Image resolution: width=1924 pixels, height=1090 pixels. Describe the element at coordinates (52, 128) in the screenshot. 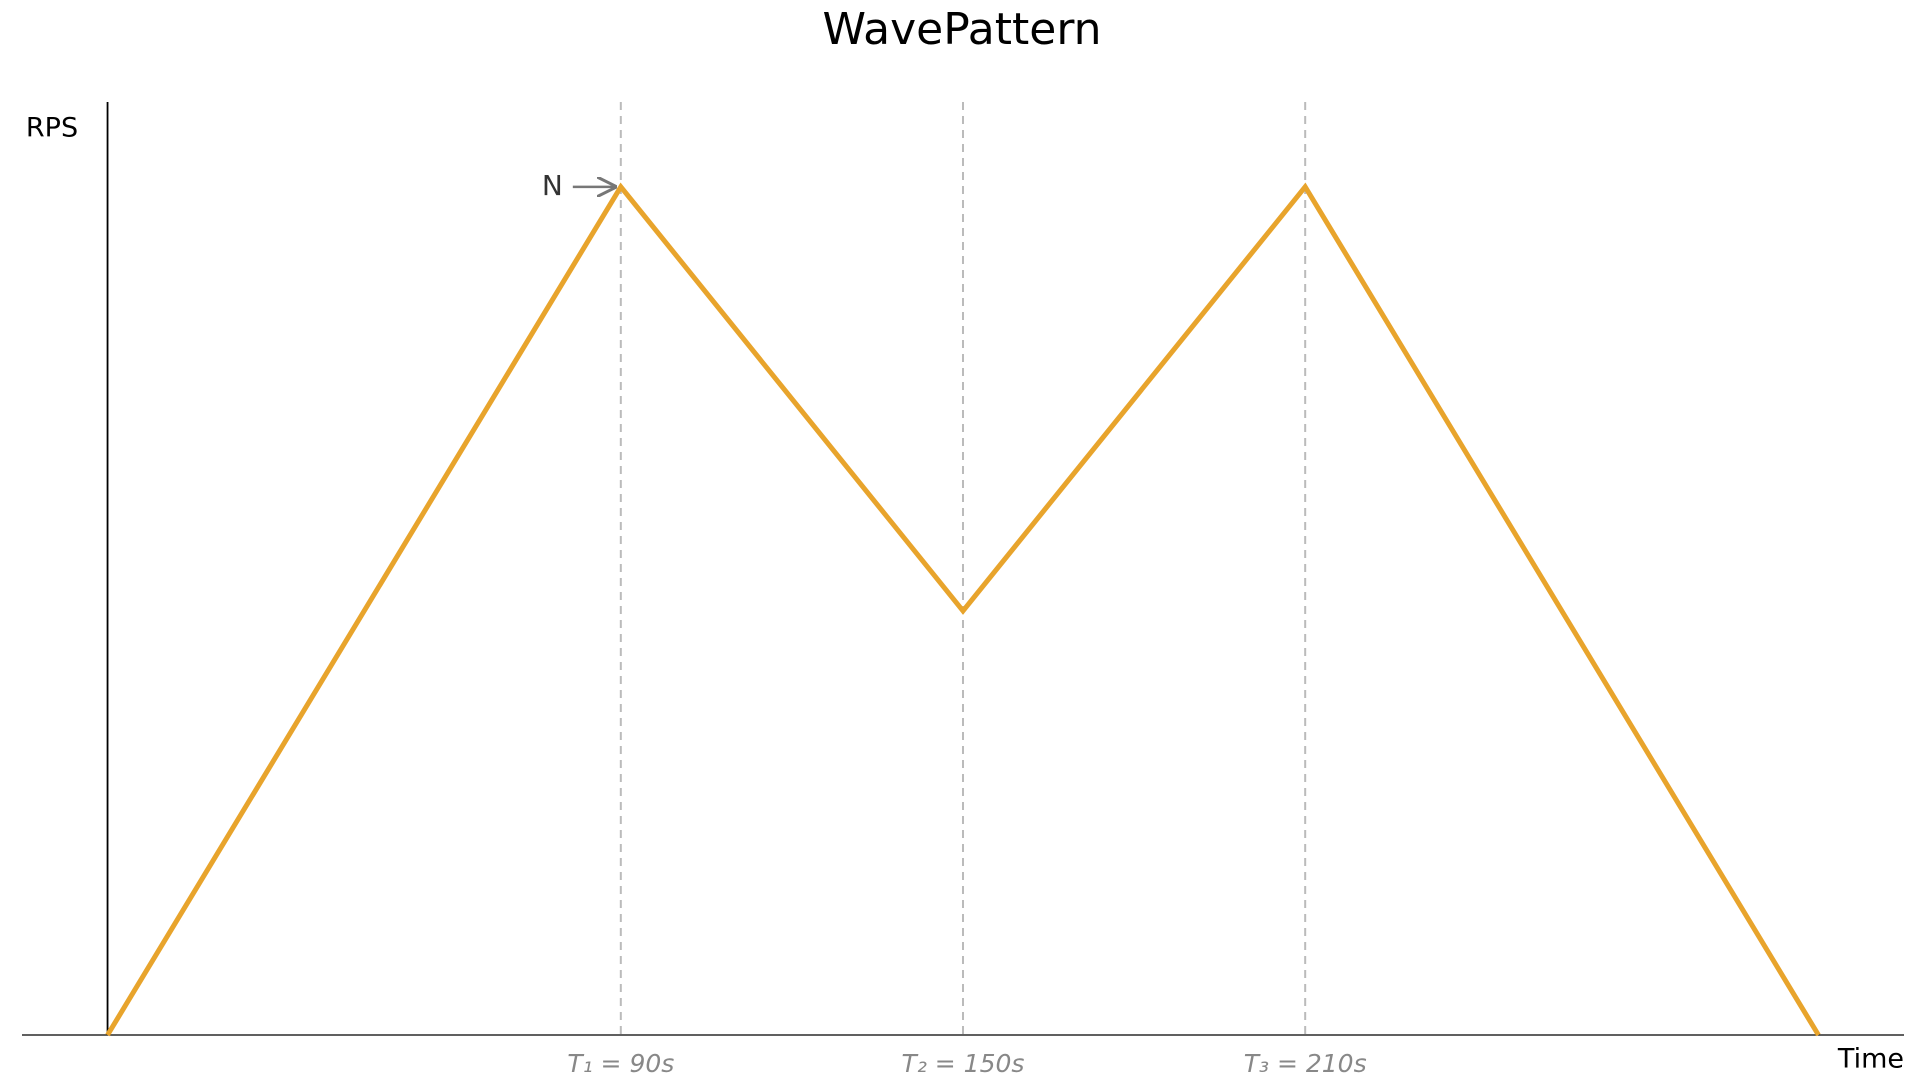

I see `y-axis-label: RPS` at that location.